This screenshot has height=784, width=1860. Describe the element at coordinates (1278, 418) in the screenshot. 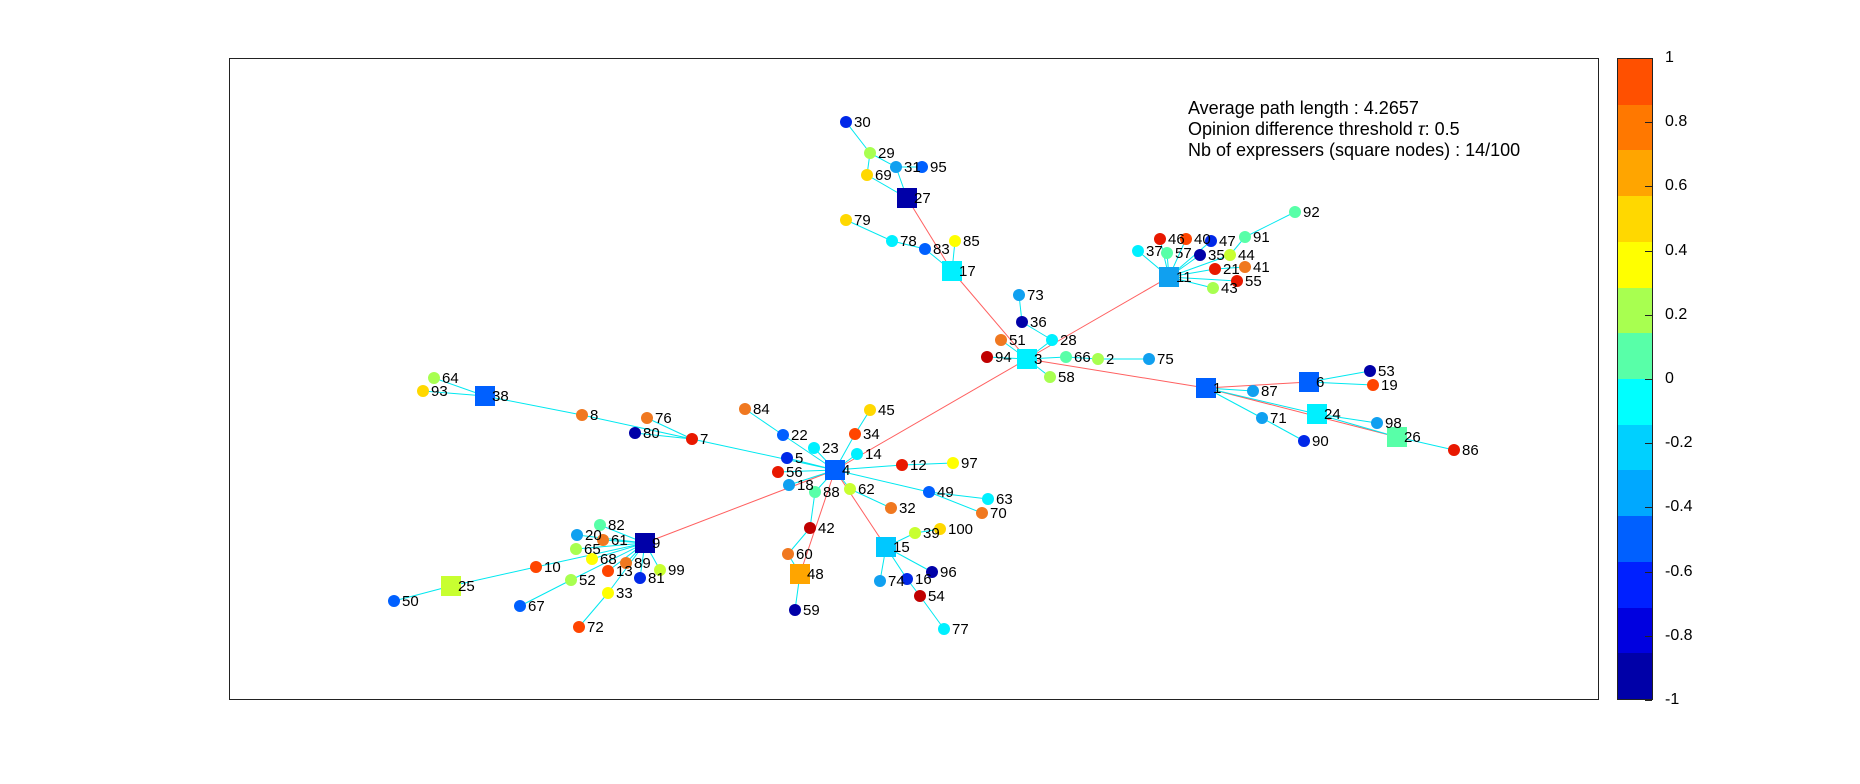

I see `node-label-71: 71` at that location.